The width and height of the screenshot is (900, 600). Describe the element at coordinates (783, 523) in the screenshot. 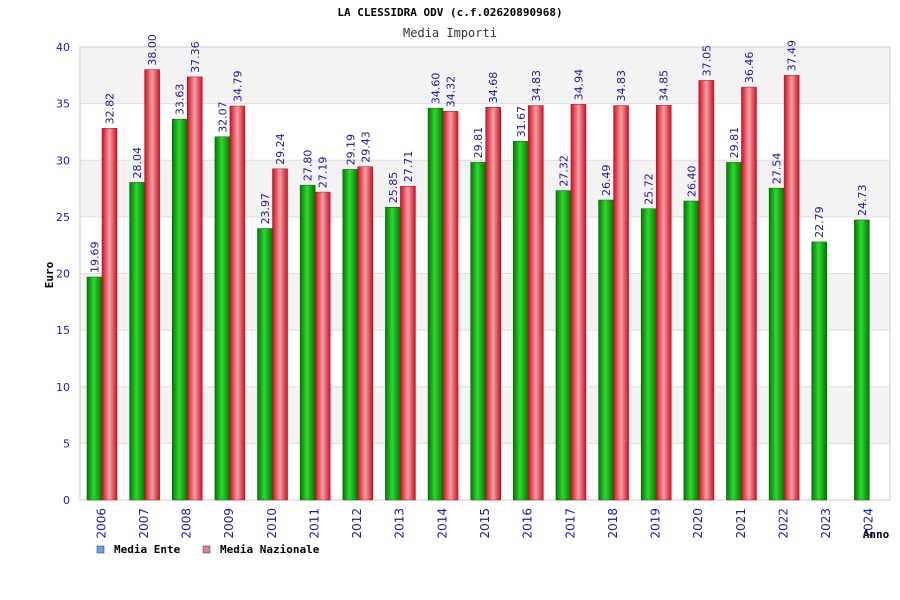

I see `x-tick-label: 2022` at that location.